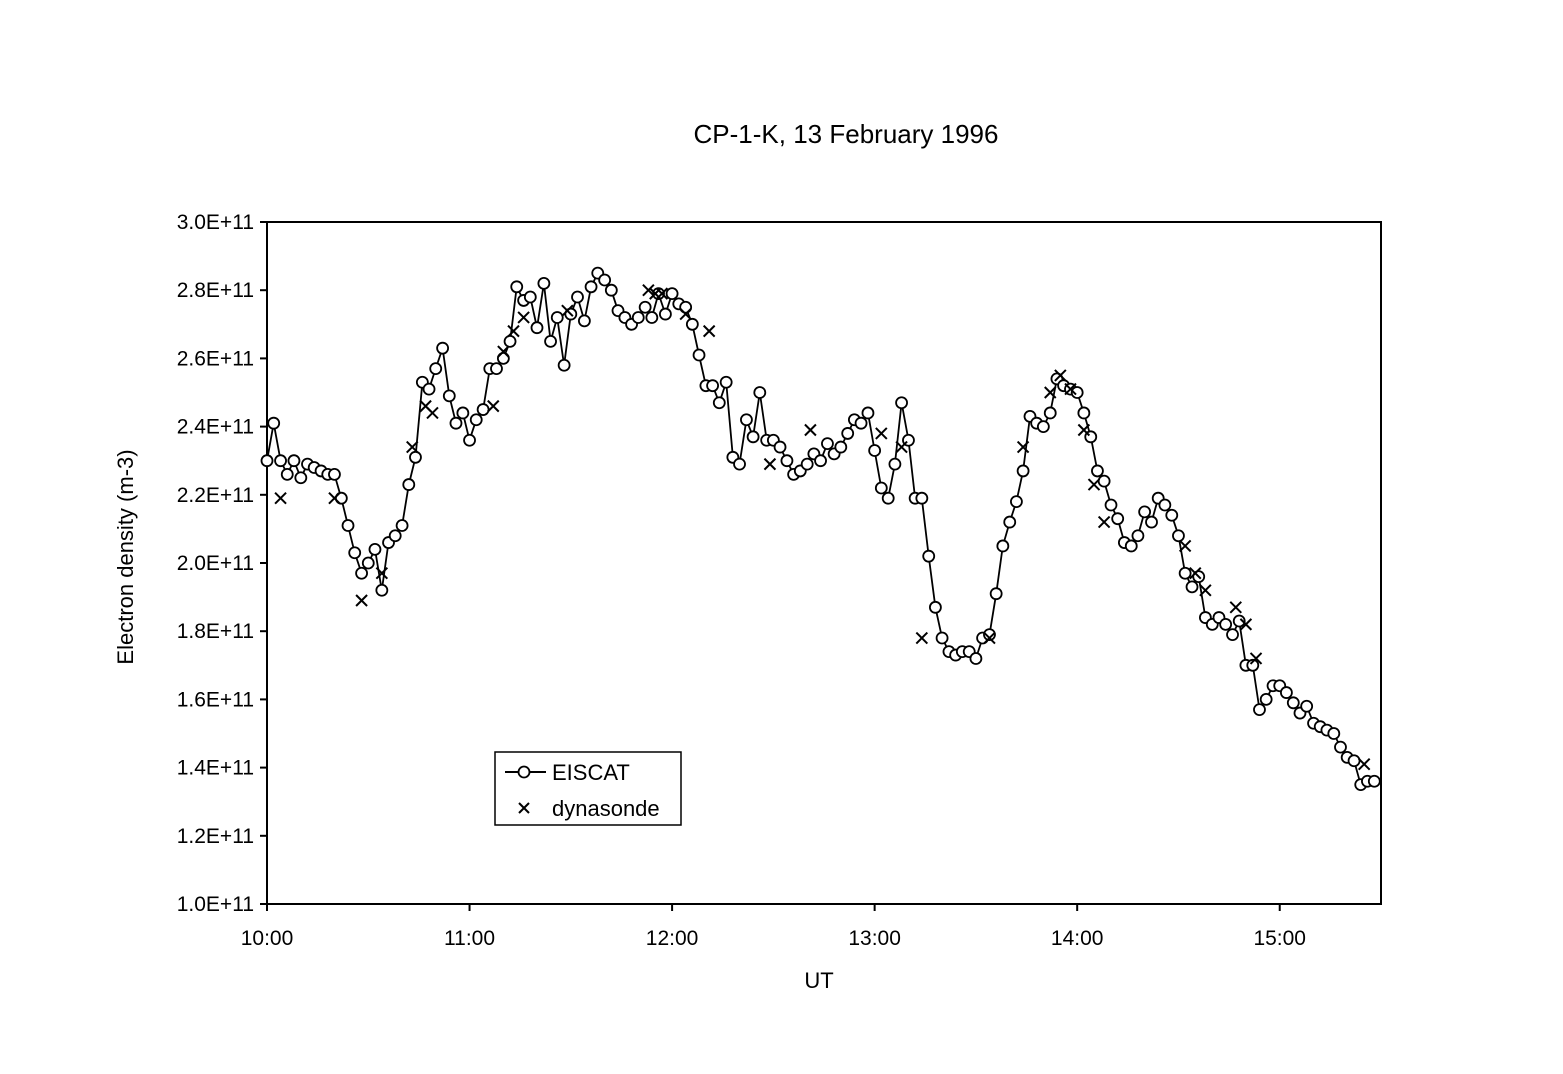 The image size is (1563, 1074). I want to click on y-tick-label: 1.6E+11, so click(215, 699).